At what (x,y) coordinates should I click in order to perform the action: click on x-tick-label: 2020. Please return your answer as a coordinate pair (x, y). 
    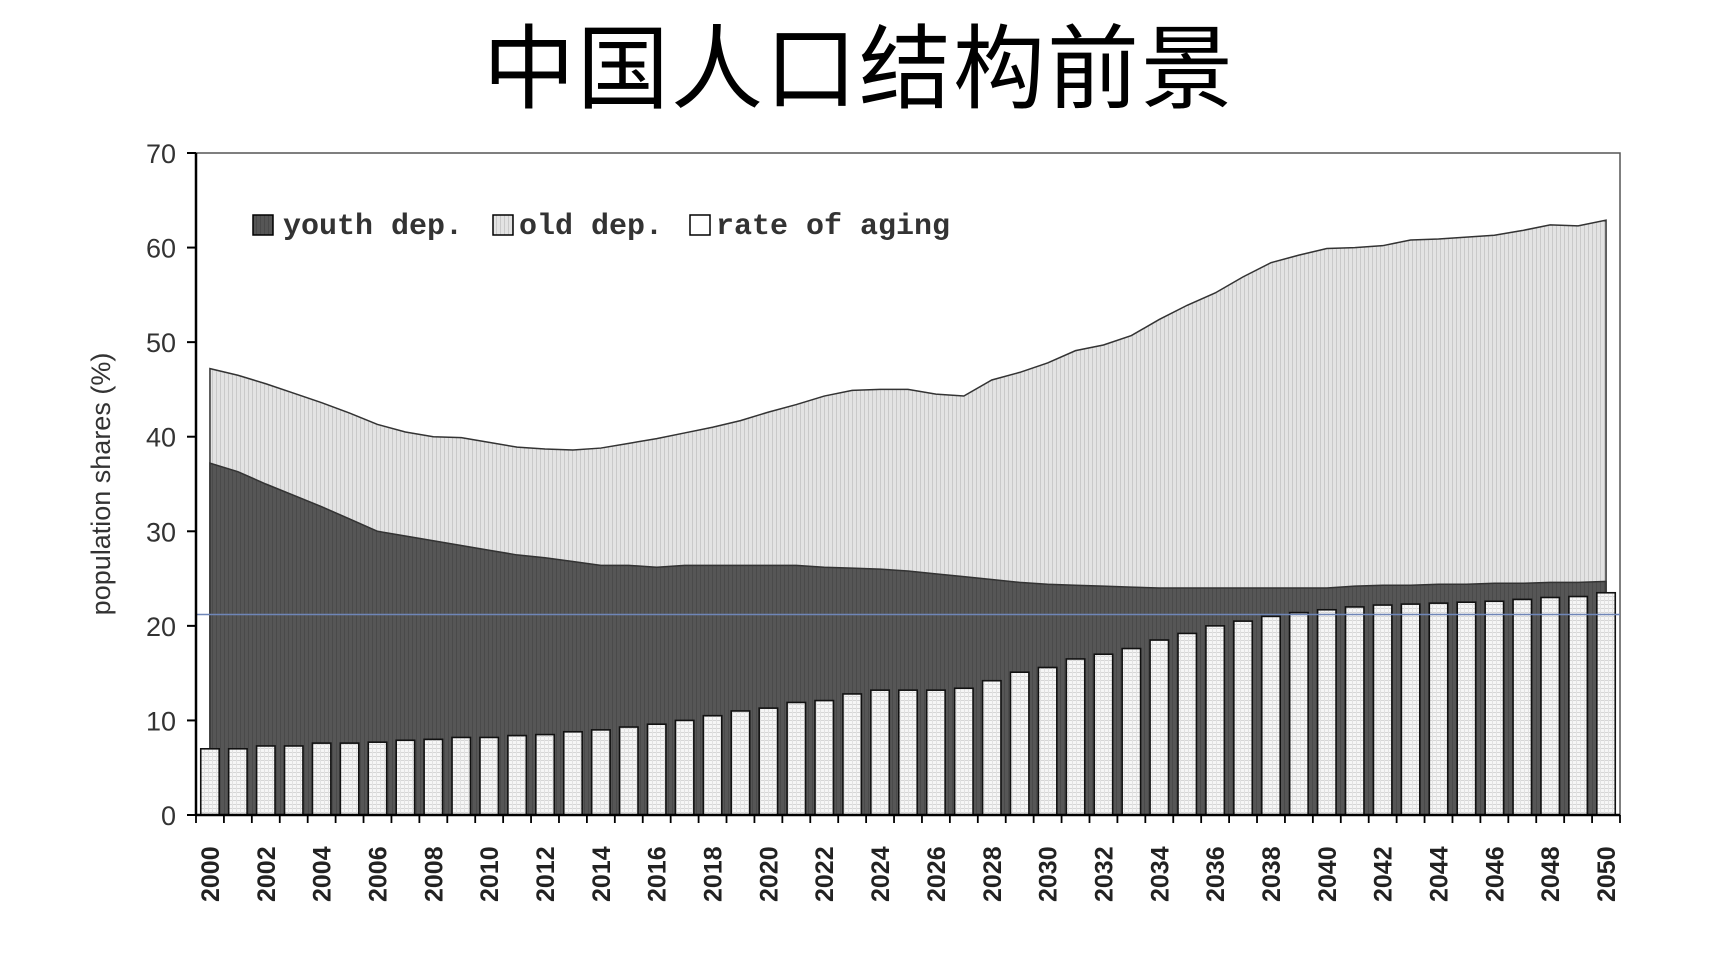
    Looking at the image, I should click on (769, 874).